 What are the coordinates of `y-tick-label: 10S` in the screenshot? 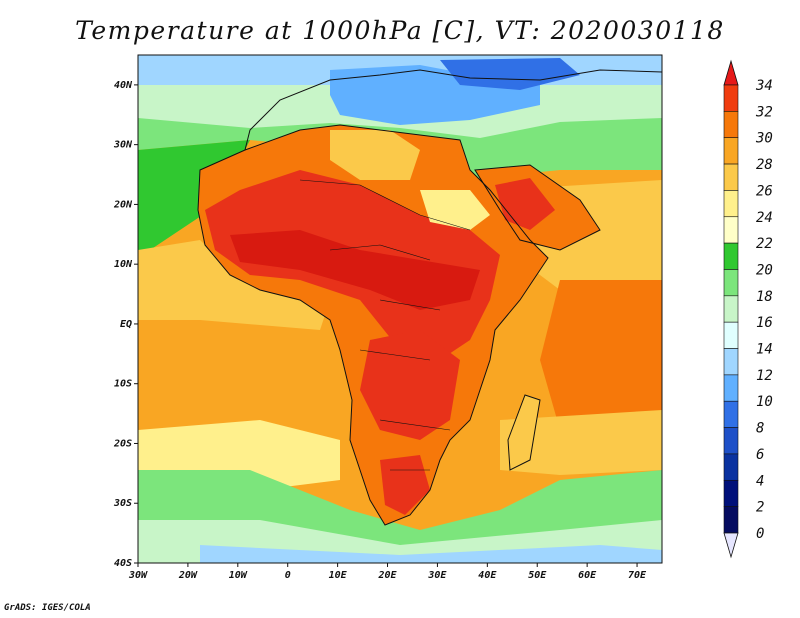 It's located at (123, 384).